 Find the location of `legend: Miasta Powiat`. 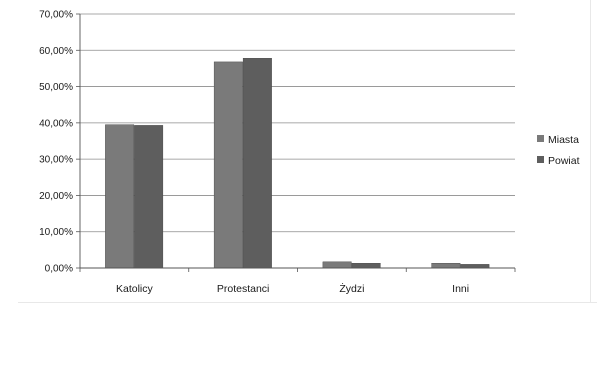

legend: Miasta Powiat is located at coordinates (558, 150).